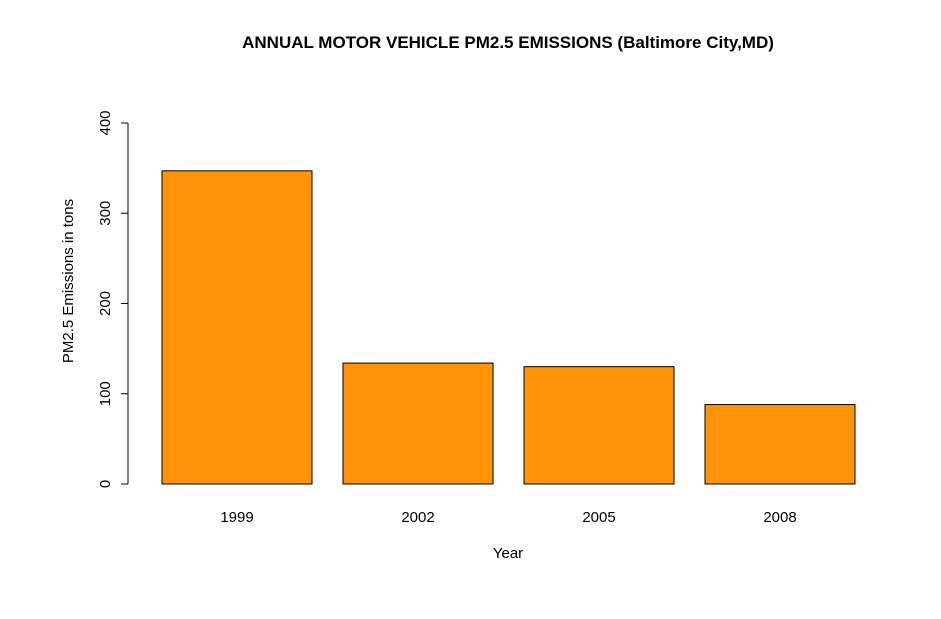  Describe the element at coordinates (68, 281) in the screenshot. I see `y-axis-label: PM2.5 Emissions in tons` at that location.